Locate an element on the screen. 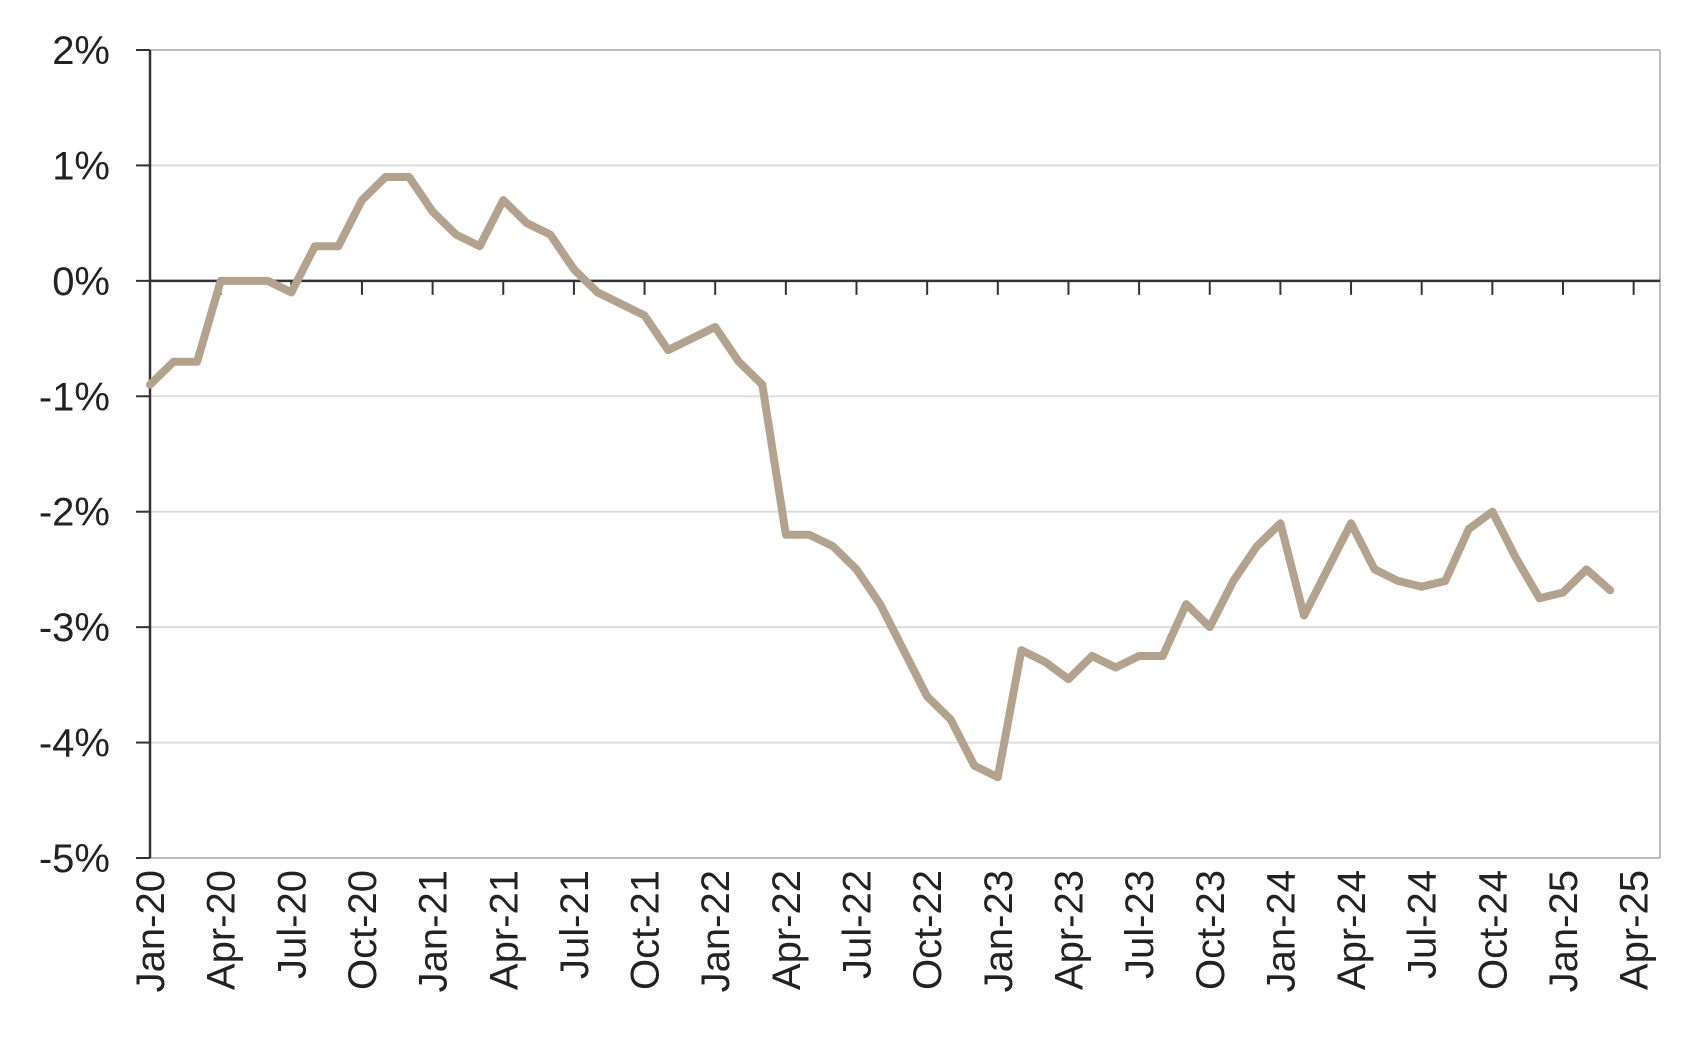 Image resolution: width=1689 pixels, height=1040 pixels. x-tick-label: Apr-25 is located at coordinates (1635, 930).